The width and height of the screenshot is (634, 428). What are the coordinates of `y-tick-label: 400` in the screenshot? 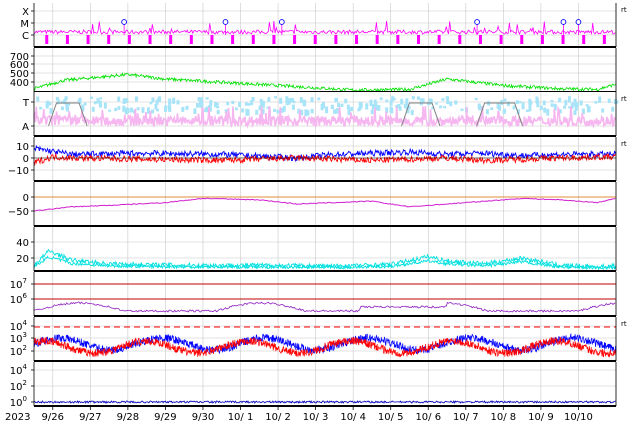 It's located at (19, 83).